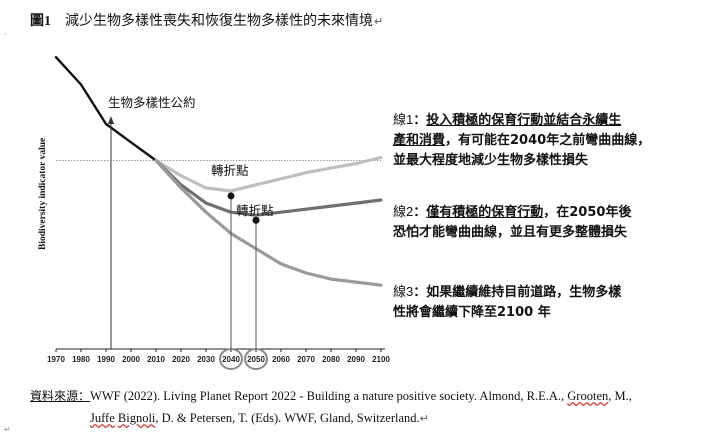 The width and height of the screenshot is (708, 441). What do you see at coordinates (152, 102) in the screenshot?
I see `cbd-label: 生物多樣性公約` at bounding box center [152, 102].